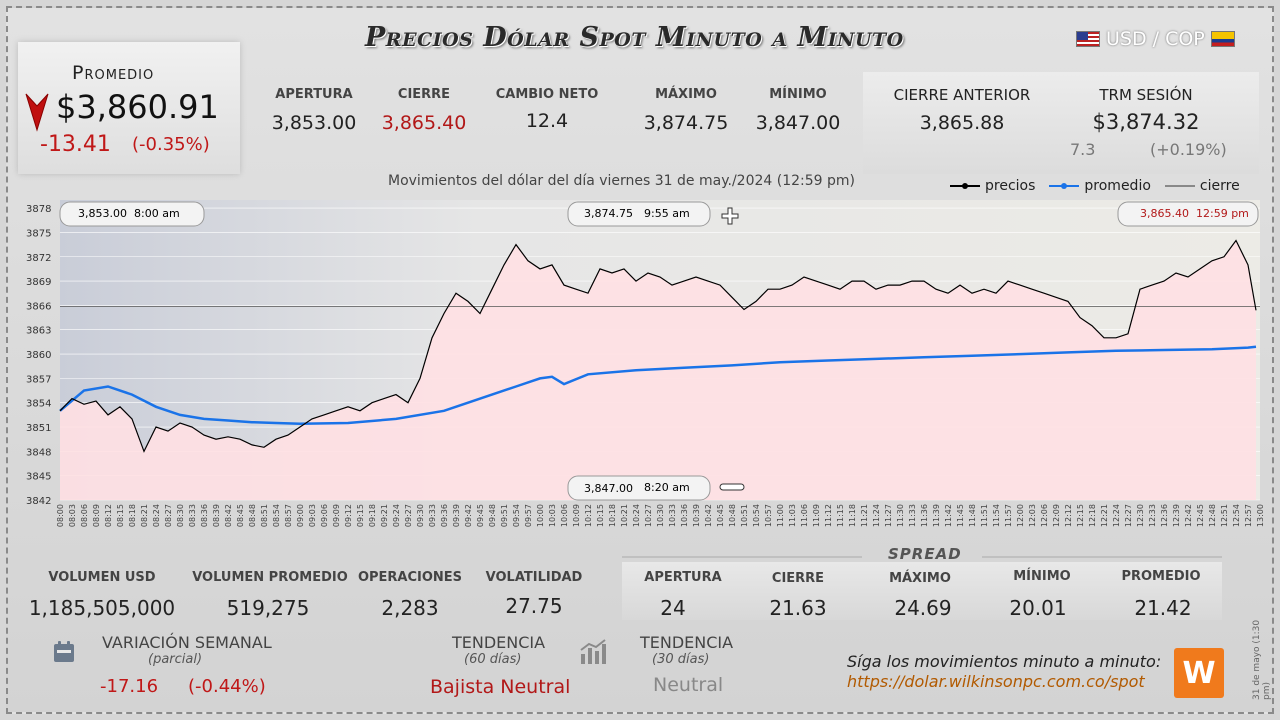 This screenshot has height=720, width=1280. Describe the element at coordinates (639, 488) in the screenshot. I see `callout-min: 3,847.00 8:20 am` at that location.